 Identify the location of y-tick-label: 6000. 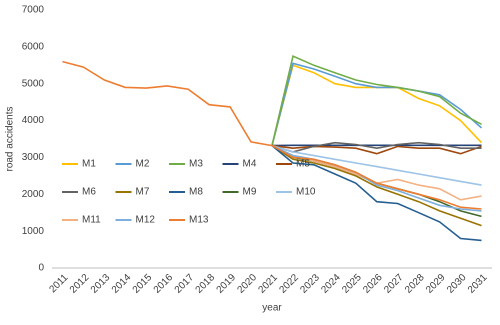
(33, 46).